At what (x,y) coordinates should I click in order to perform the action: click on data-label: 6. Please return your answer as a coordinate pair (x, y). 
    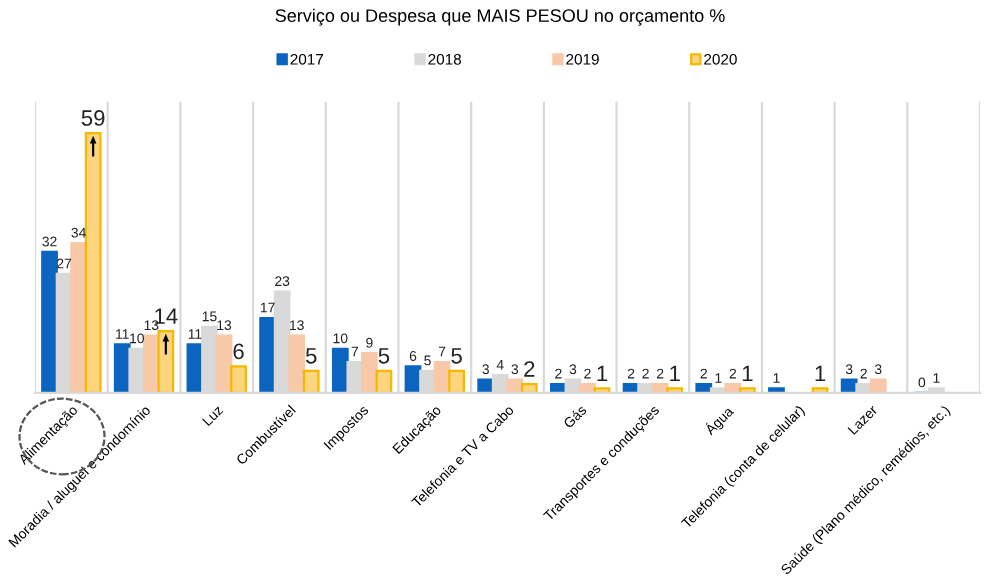
    Looking at the image, I should click on (238, 351).